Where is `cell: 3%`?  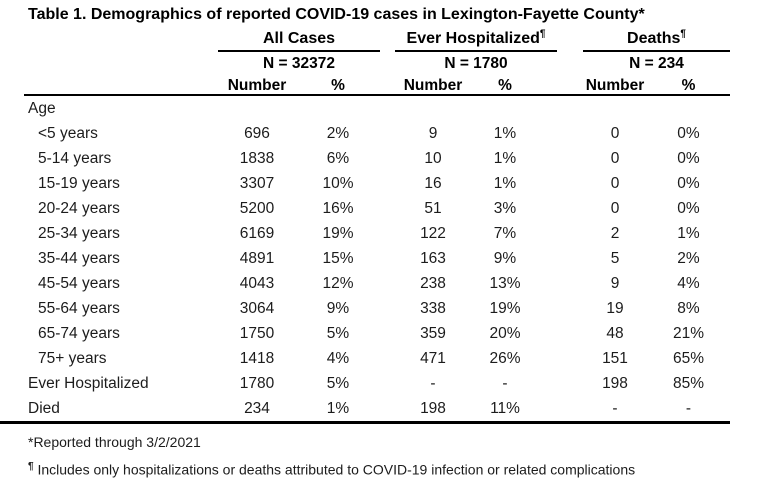
cell: 3% is located at coordinates (505, 208).